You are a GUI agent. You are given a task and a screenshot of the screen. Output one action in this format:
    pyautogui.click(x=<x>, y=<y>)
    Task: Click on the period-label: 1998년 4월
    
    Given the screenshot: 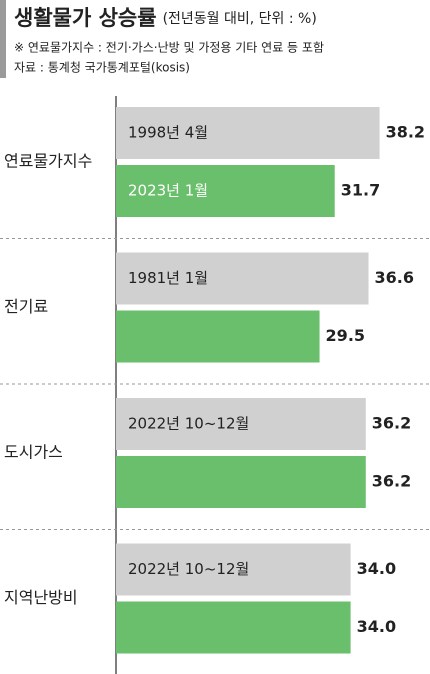 What is the action you would take?
    pyautogui.click(x=168, y=133)
    